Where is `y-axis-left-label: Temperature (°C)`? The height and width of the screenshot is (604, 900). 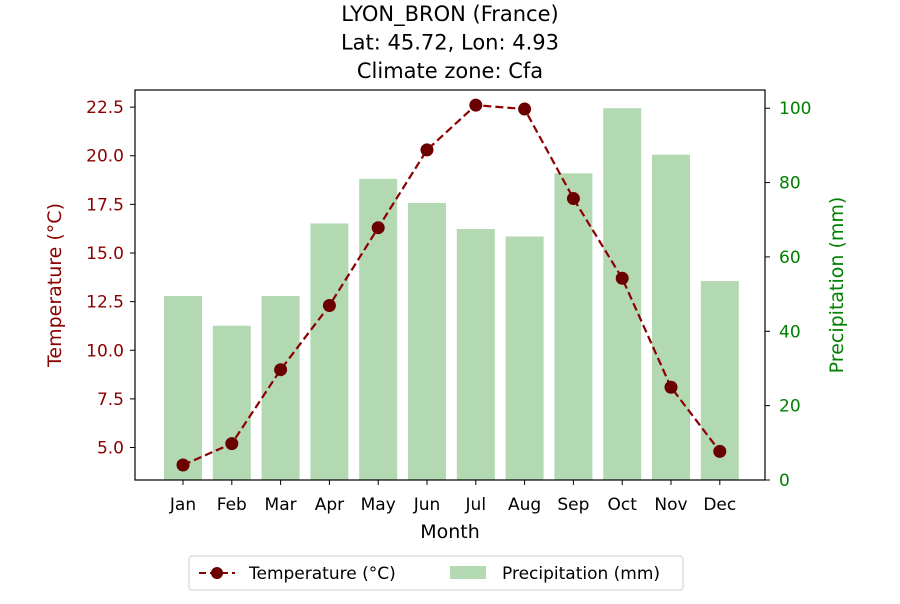
y-axis-left-label: Temperature (°C) is located at coordinates (55, 285).